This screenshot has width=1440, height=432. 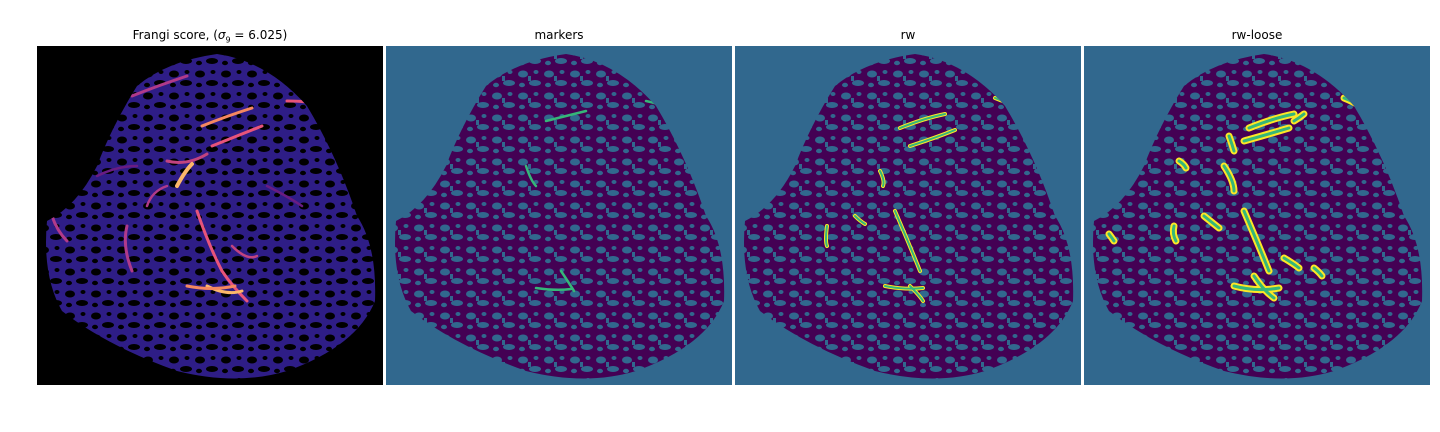 What do you see at coordinates (259, 35) in the screenshot?
I see `frangi-title-suffix: = 6.025)` at bounding box center [259, 35].